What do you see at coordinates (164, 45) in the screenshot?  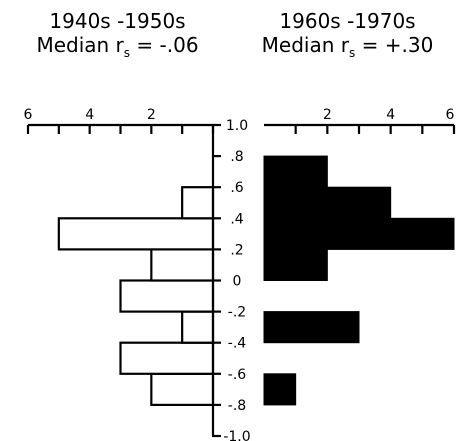 I see `left-median-value: = -.06` at bounding box center [164, 45].